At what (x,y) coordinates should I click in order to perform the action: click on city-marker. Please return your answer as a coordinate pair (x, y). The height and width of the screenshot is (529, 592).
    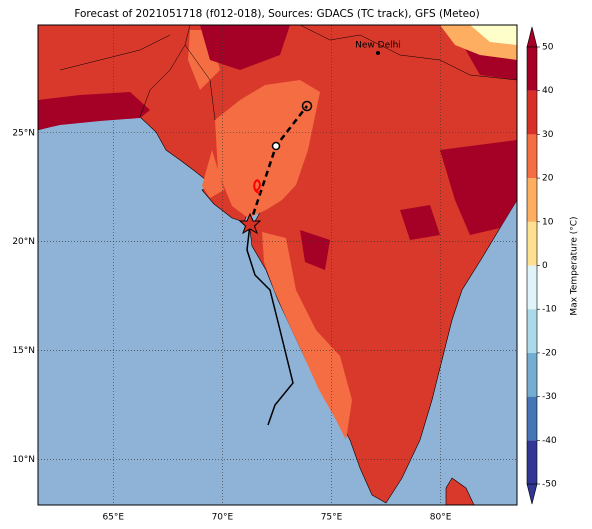
    Looking at the image, I should click on (378, 53).